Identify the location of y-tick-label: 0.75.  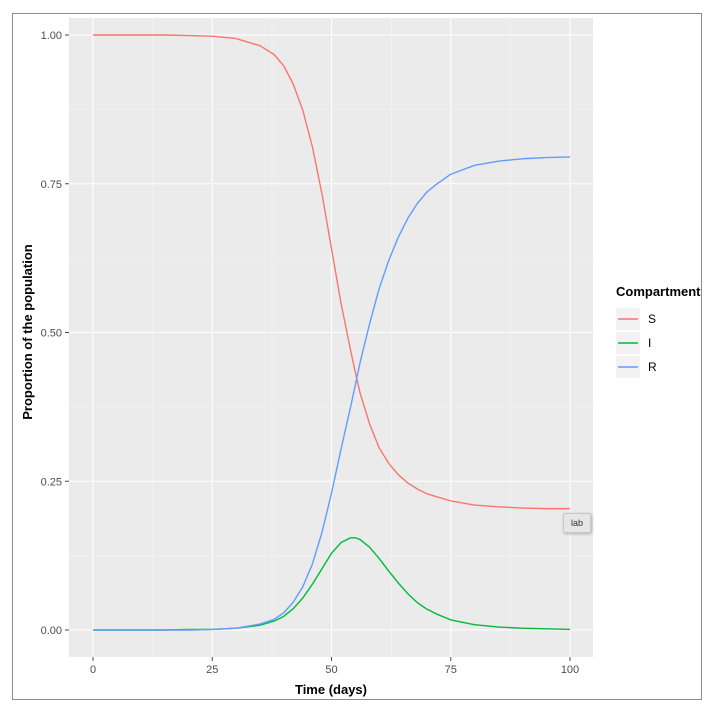
(51, 185).